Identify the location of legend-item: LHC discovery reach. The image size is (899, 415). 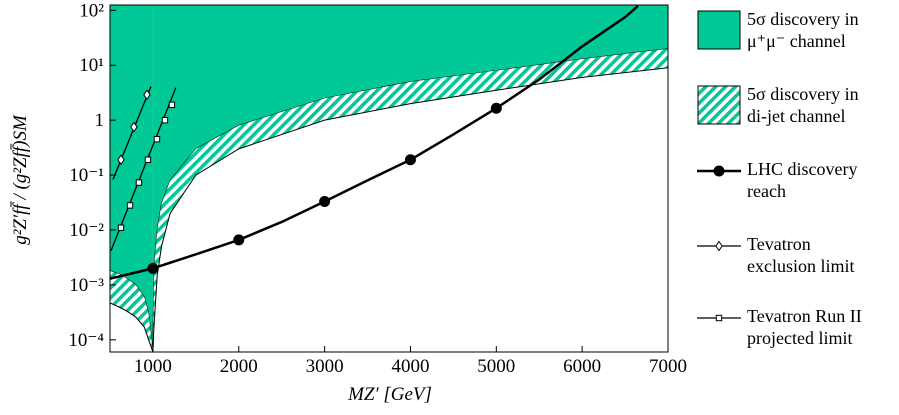
(797, 188).